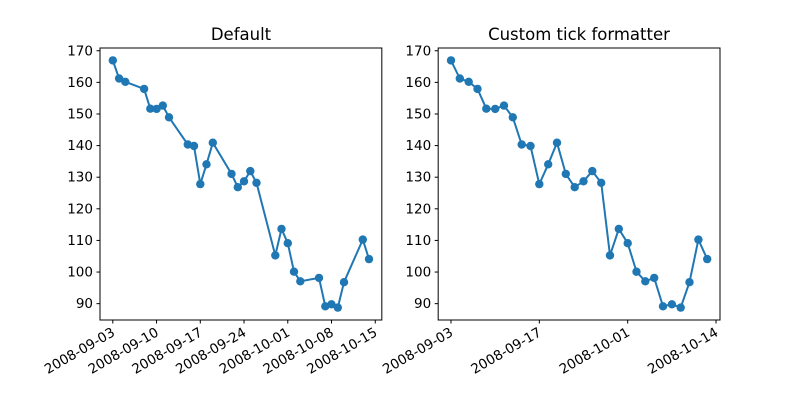 The image size is (800, 400). Describe the element at coordinates (418, 351) in the screenshot. I see `x-tick-label: 2008-09-03` at that location.